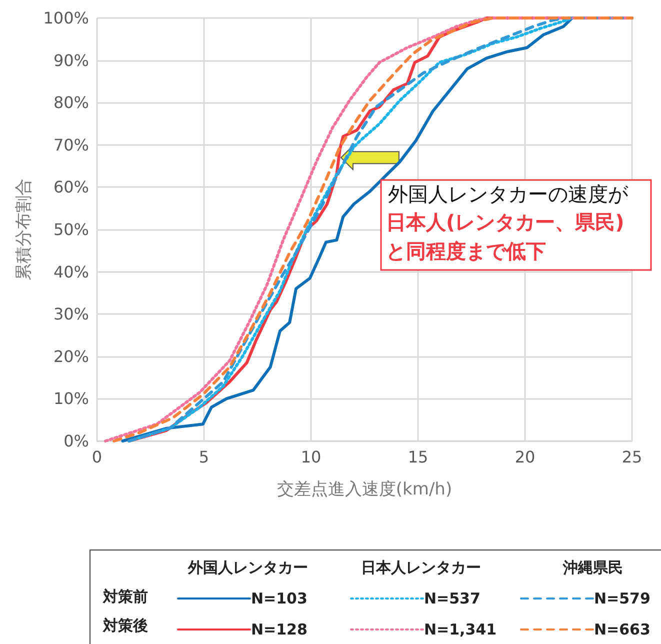 Image resolution: width=661 pixels, height=644 pixels. I want to click on y-tick-label: 100%, so click(66, 18).